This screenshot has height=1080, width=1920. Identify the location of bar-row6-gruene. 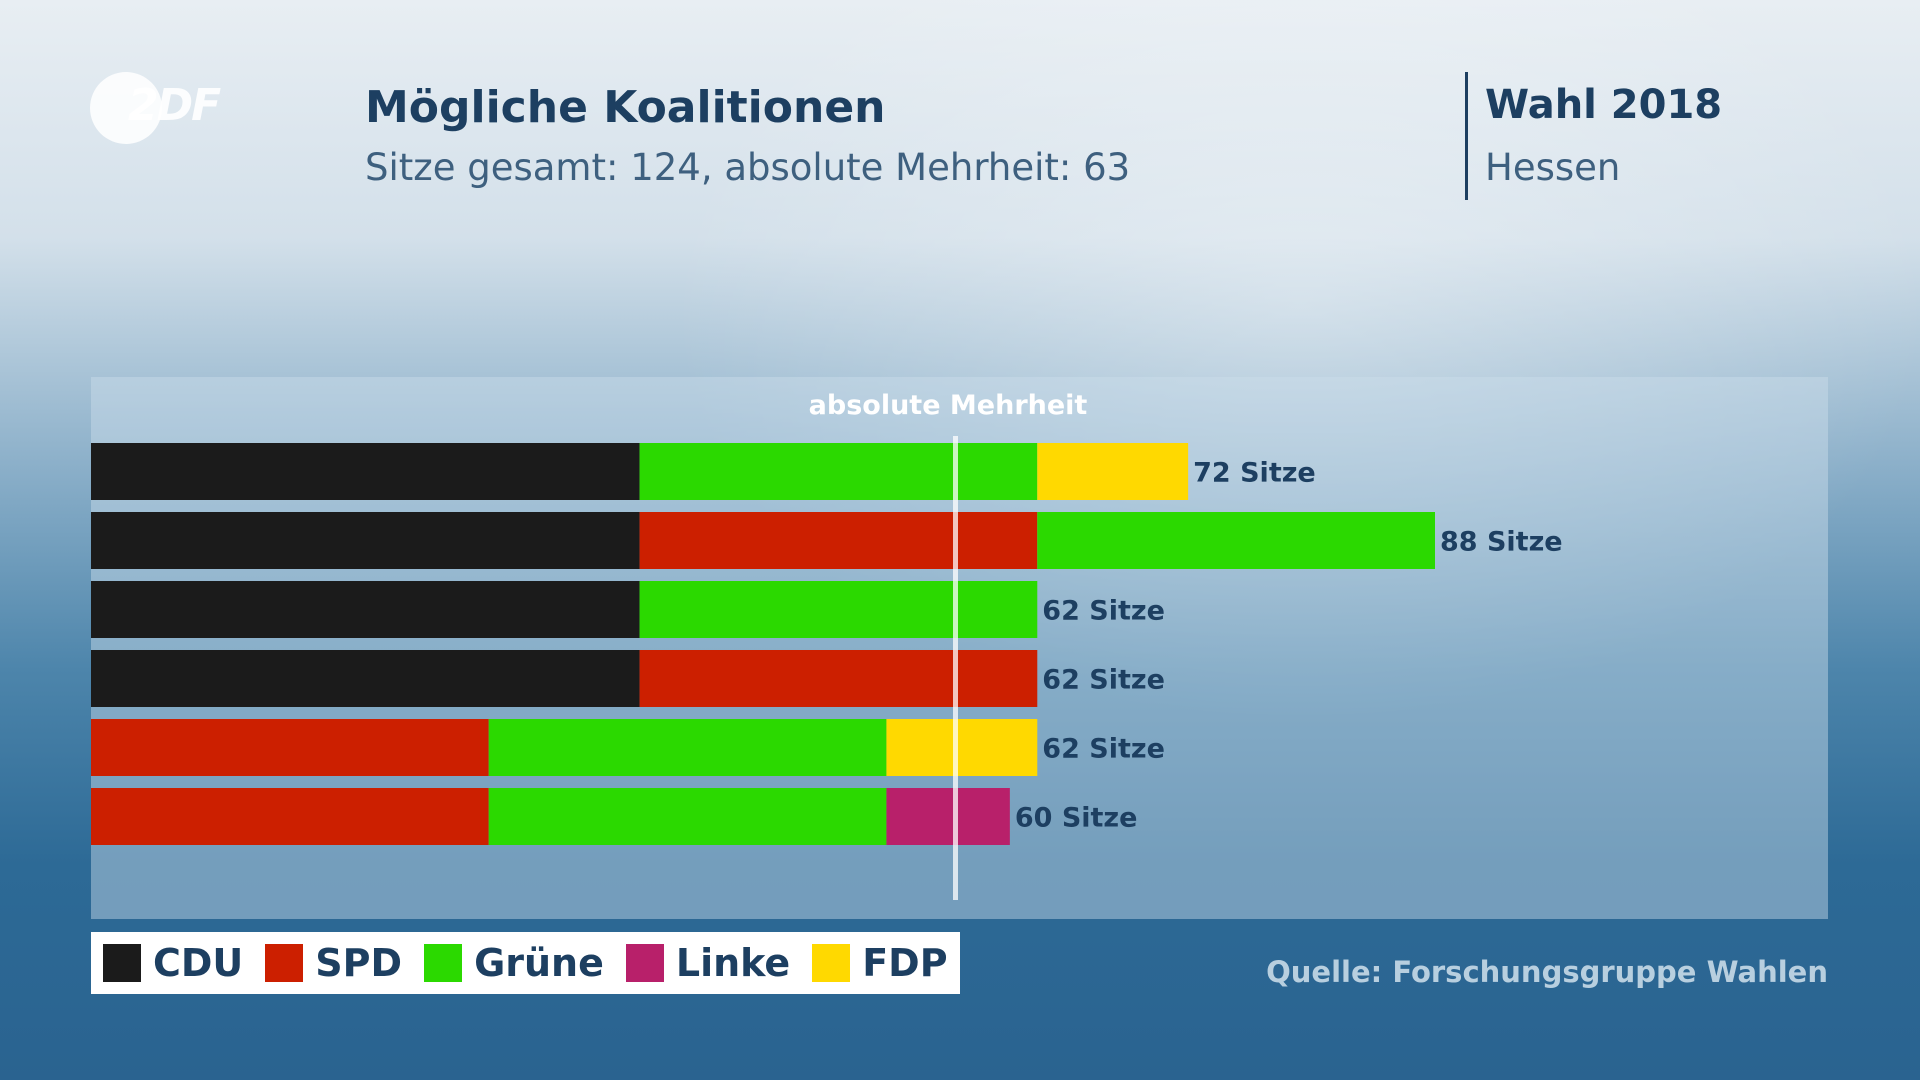
(687, 816).